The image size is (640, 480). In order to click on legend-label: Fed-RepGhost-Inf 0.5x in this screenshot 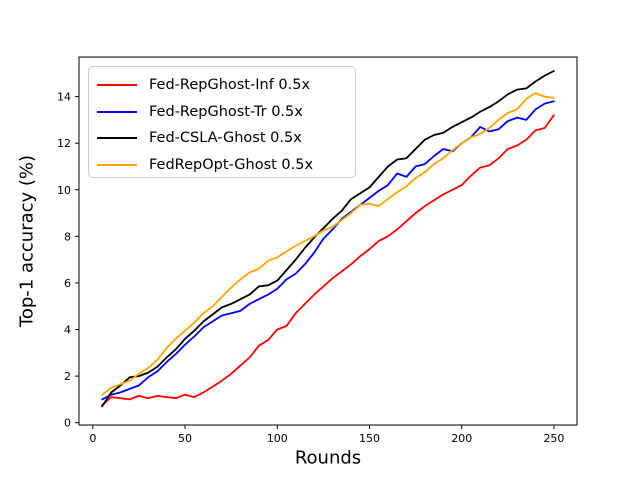, I will do `click(230, 85)`.